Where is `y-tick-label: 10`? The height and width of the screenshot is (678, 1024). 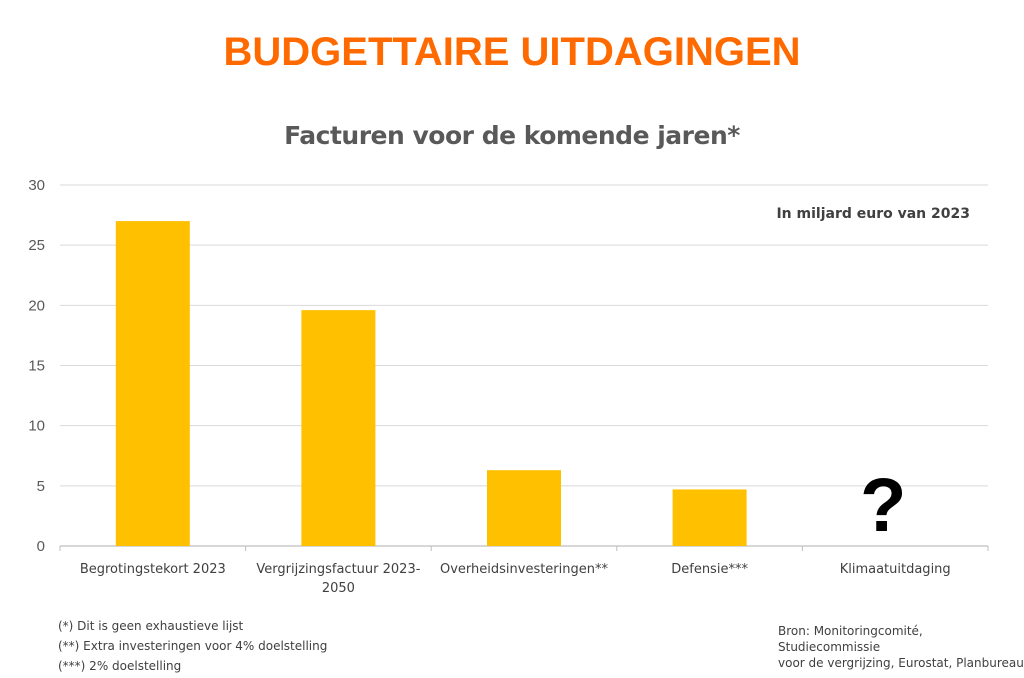
y-tick-label: 10 is located at coordinates (36, 426).